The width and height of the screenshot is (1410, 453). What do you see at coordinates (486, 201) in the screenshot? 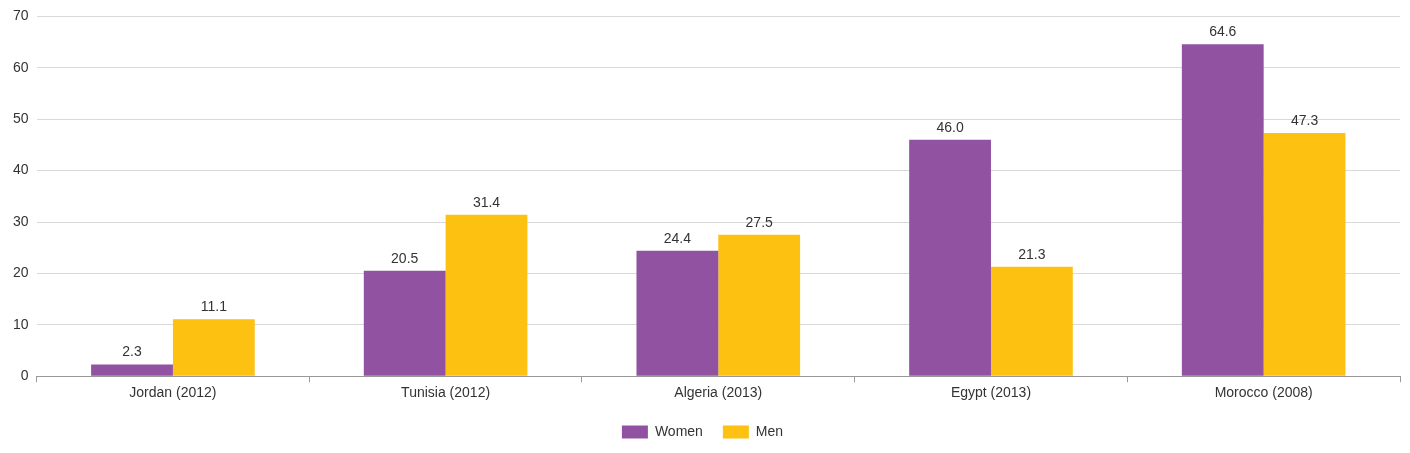
I see `data-label: 31.4` at bounding box center [486, 201].